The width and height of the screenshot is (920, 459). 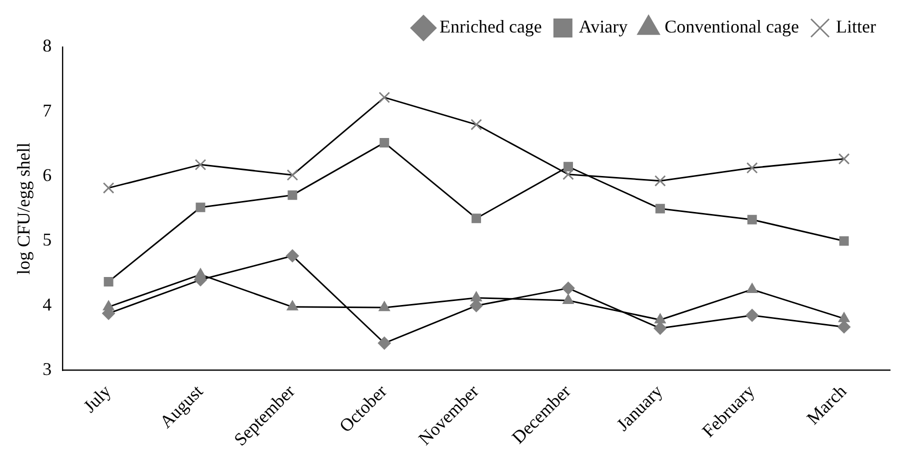 What do you see at coordinates (47, 110) in the screenshot?
I see `y-tick-label: 7` at bounding box center [47, 110].